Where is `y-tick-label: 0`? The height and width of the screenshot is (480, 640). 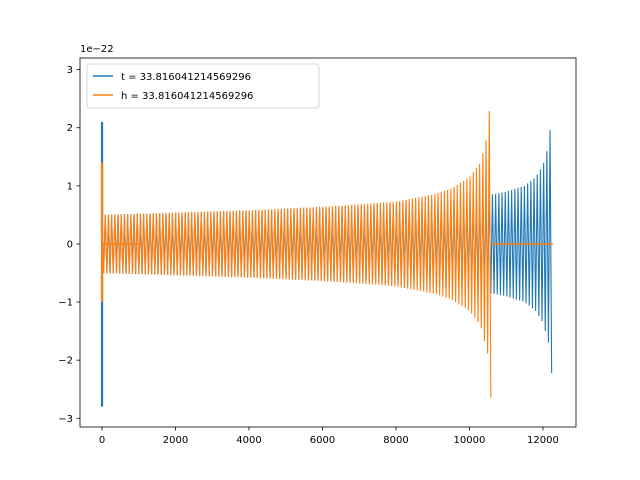
y-tick-label: 0 is located at coordinates (70, 244).